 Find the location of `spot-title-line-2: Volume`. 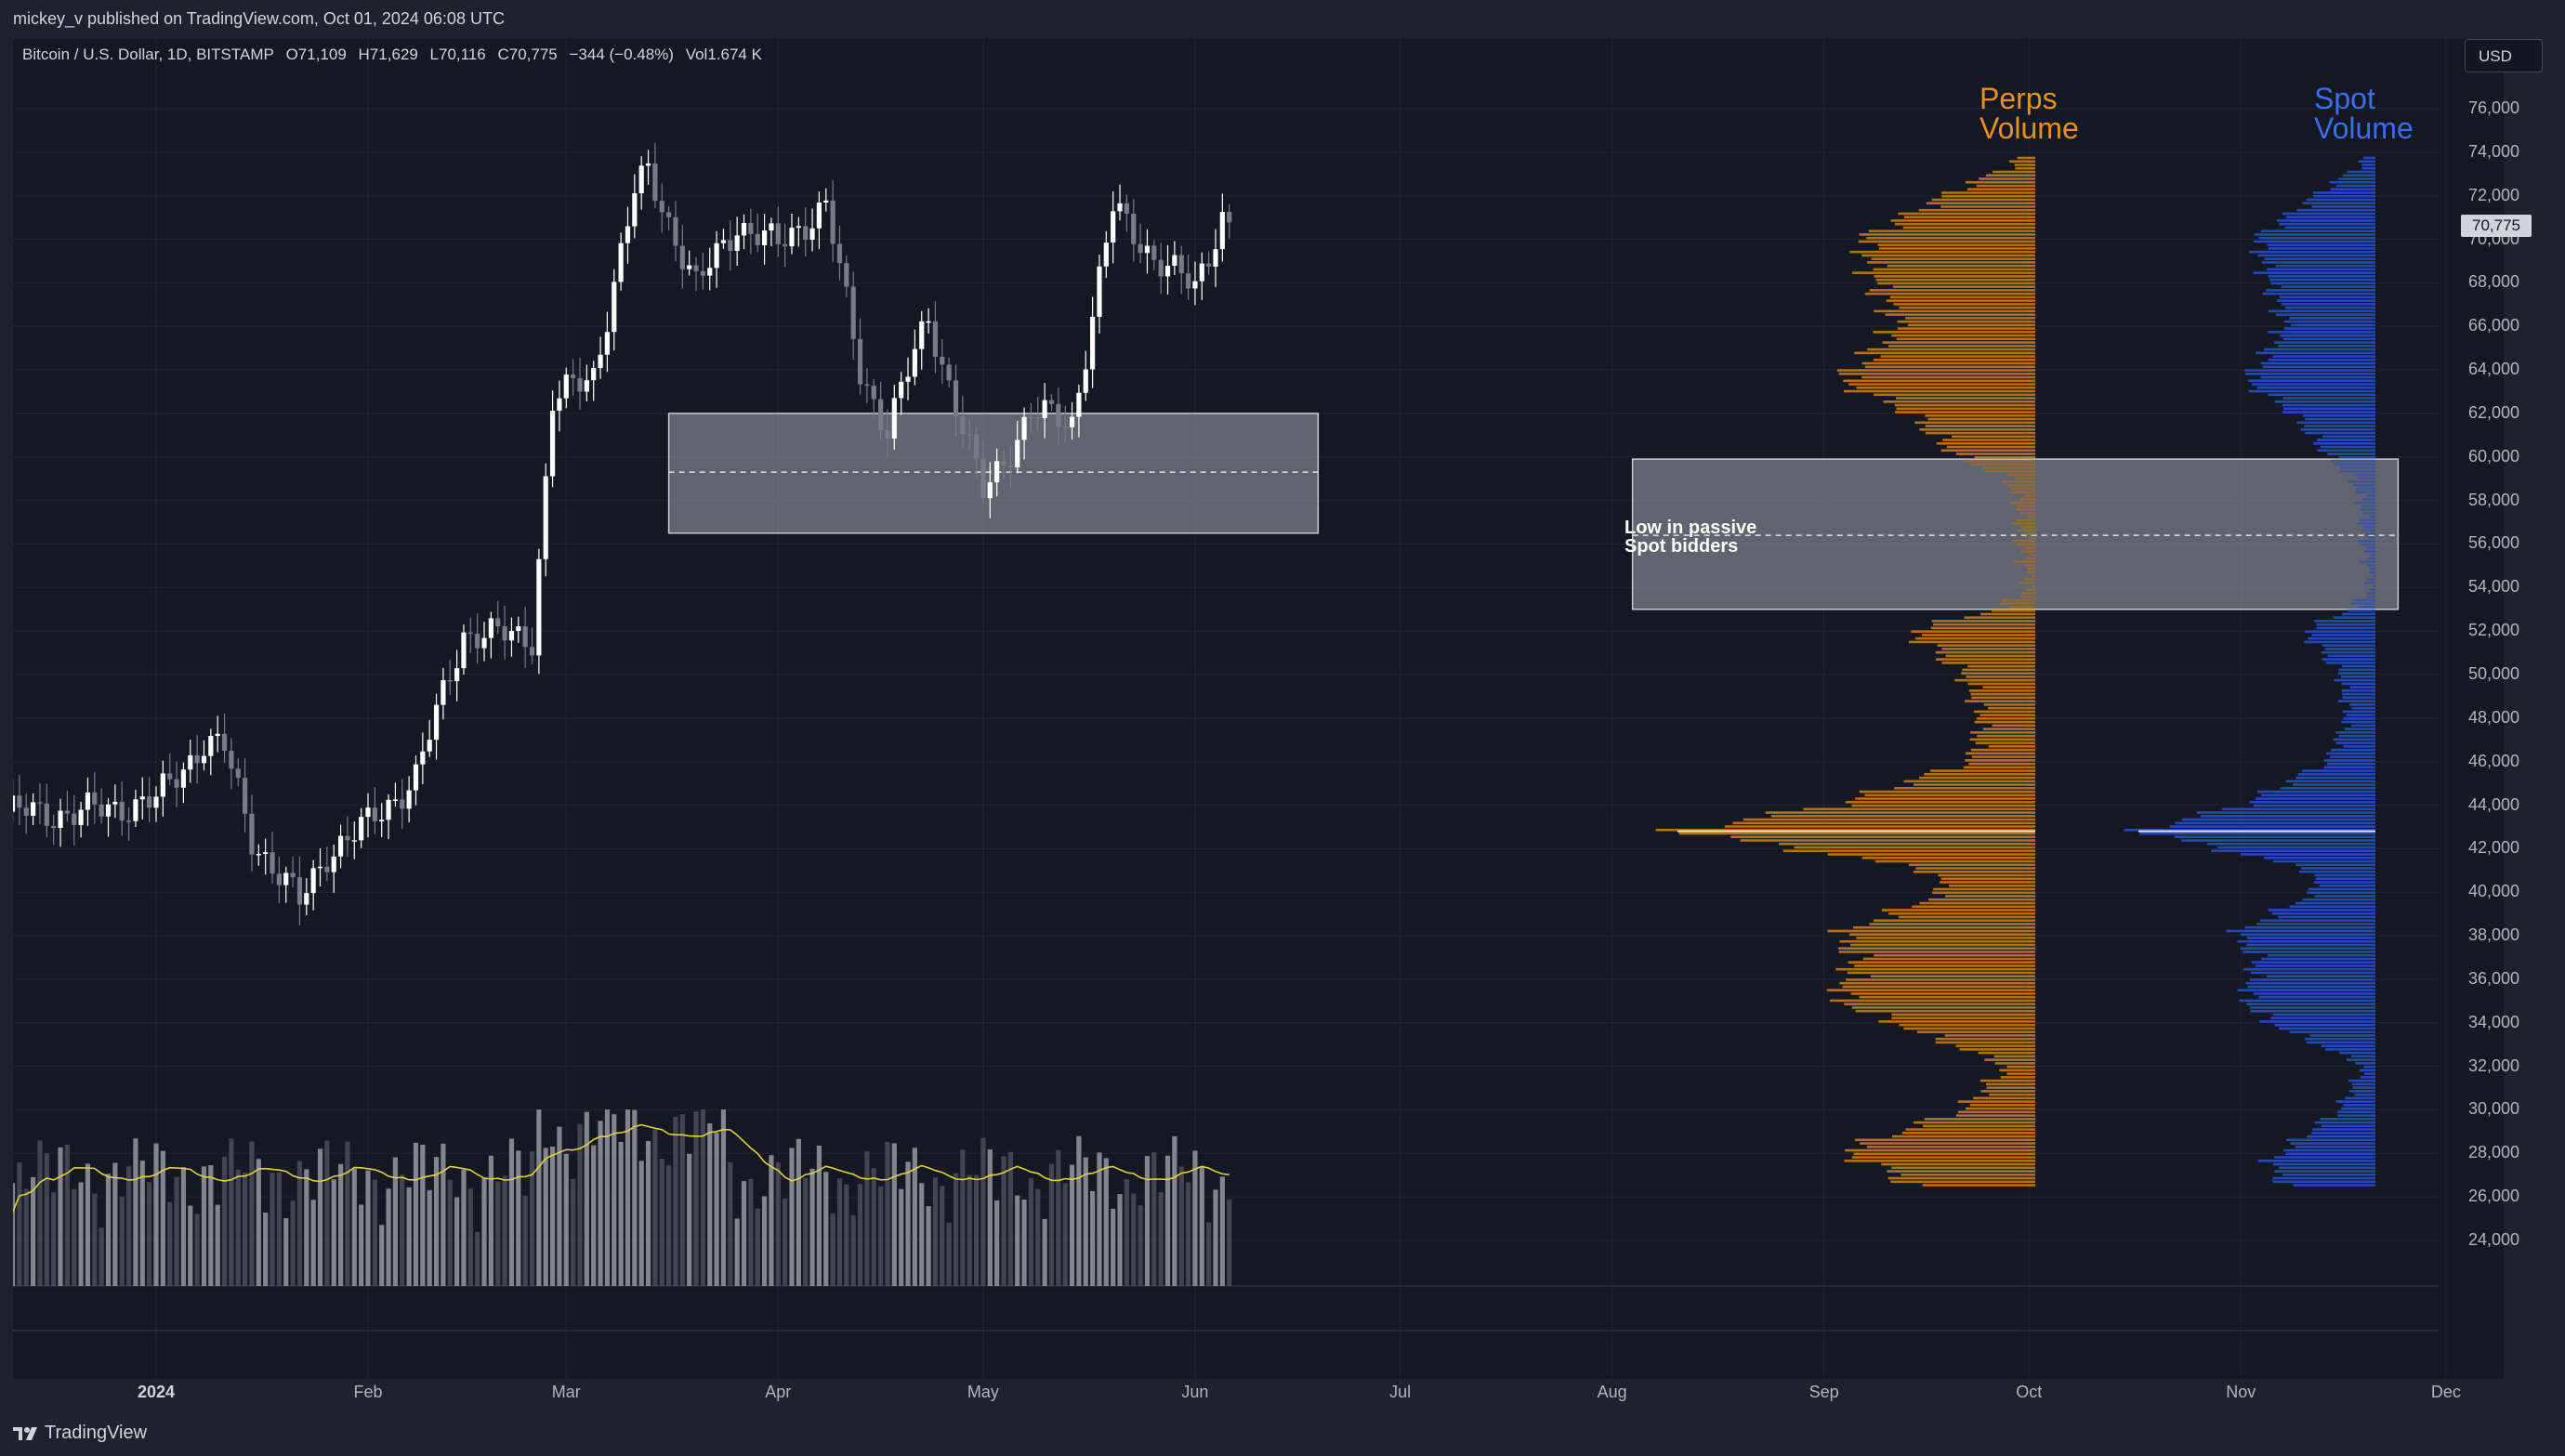

spot-title-line-2: Volume is located at coordinates (2364, 128).